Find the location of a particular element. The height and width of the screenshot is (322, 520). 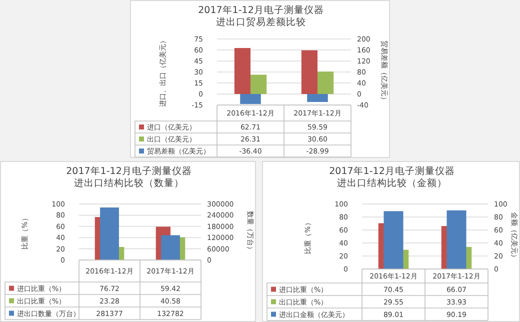

chart-subtitle: 进出口贸易差额比较 is located at coordinates (261, 22).